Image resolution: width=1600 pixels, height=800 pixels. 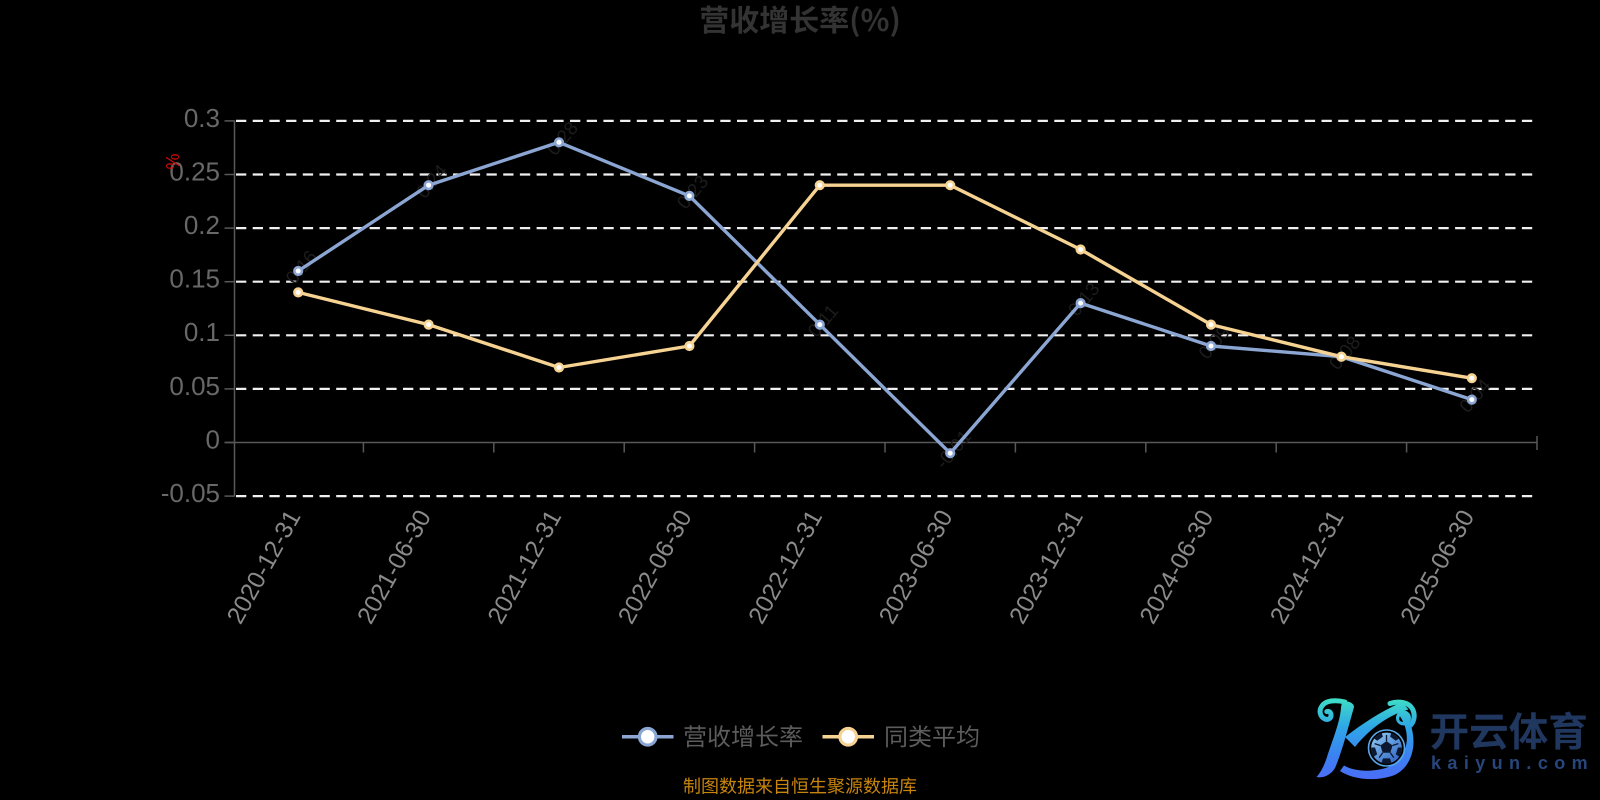 I want to click on svg-text: 0.15, so click(x=194, y=279).